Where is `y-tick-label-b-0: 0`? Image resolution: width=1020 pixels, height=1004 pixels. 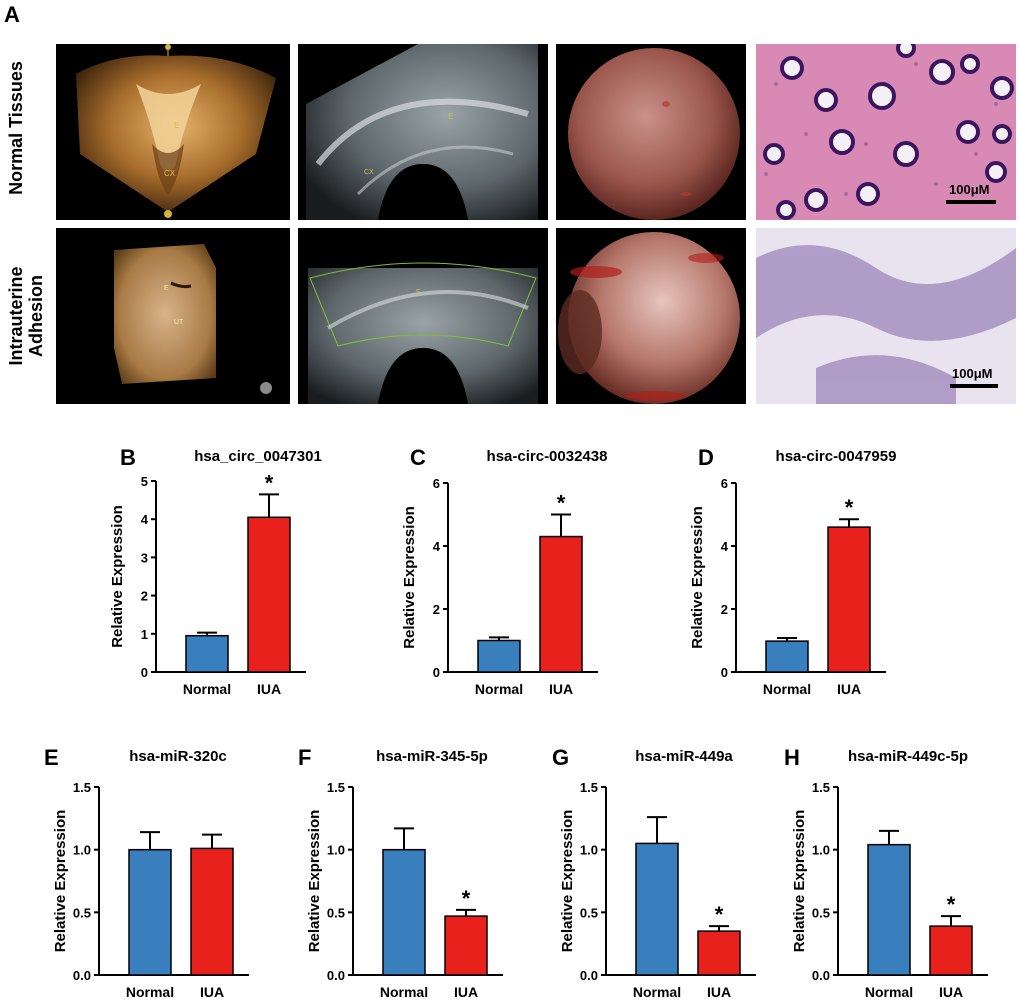
y-tick-label-b-0: 0 is located at coordinates (144, 672).